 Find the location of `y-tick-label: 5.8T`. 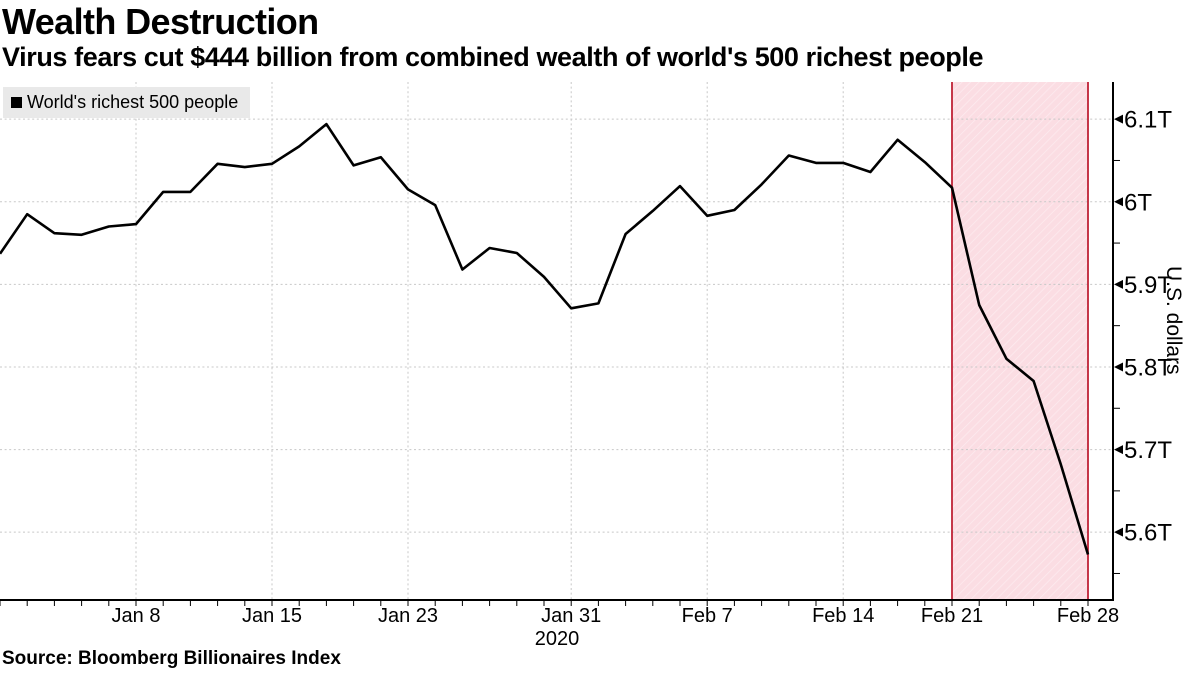

y-tick-label: 5.8T is located at coordinates (1148, 367).